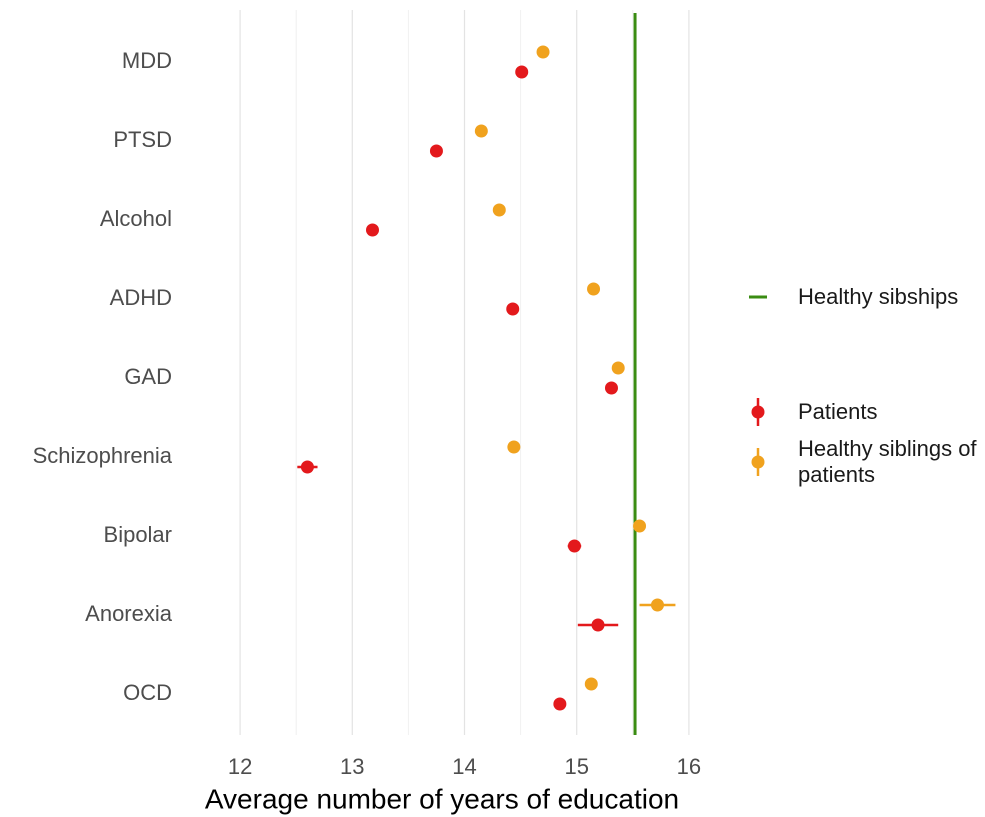 This screenshot has height=817, width=985. Describe the element at coordinates (838, 411) in the screenshot. I see `legend-label: Patients` at that location.